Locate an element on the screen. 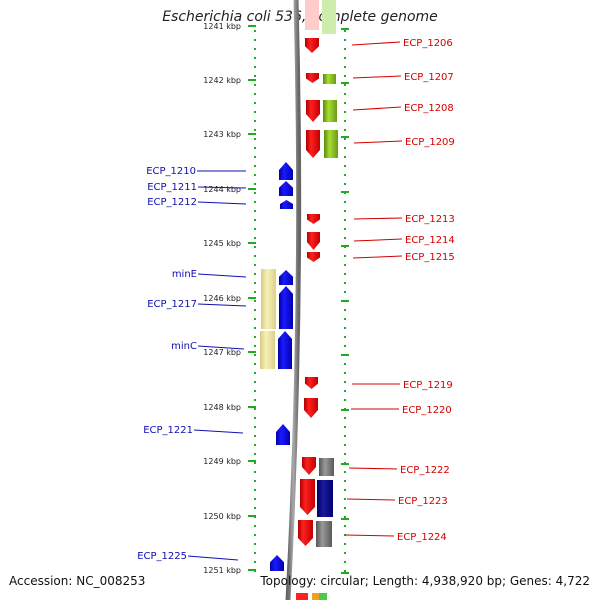 Image resolution: width=600 pixels, height=600 pixels. tick-label: 1246 kbp is located at coordinates (222, 298).